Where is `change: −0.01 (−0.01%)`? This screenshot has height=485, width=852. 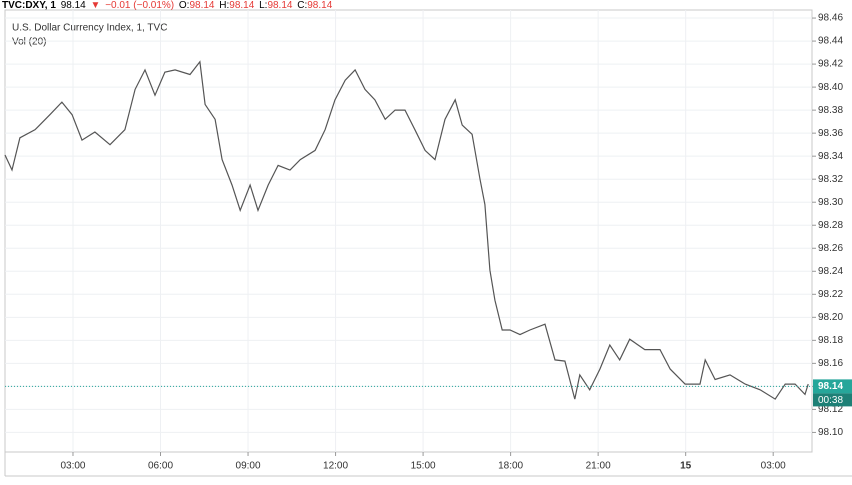
change: −0.01 (−0.01%) is located at coordinates (140, 5).